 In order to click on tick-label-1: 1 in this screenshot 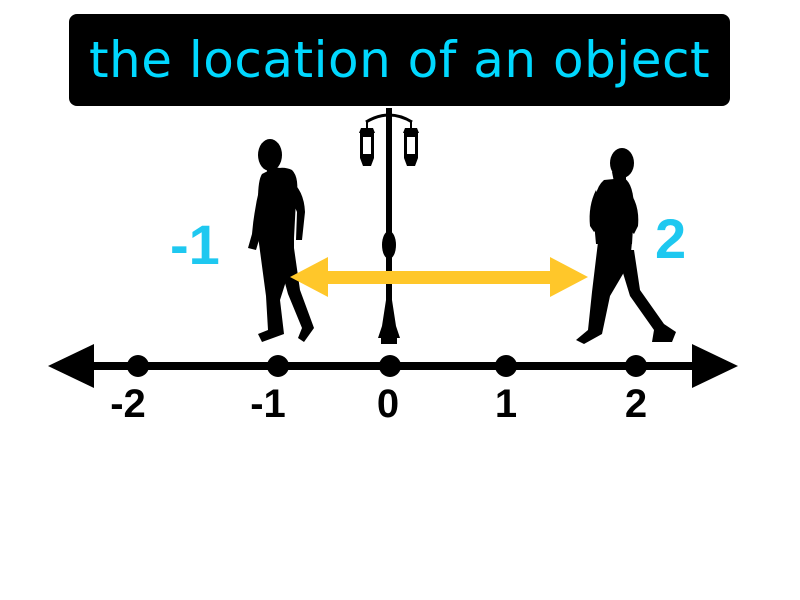, I will do `click(506, 404)`.